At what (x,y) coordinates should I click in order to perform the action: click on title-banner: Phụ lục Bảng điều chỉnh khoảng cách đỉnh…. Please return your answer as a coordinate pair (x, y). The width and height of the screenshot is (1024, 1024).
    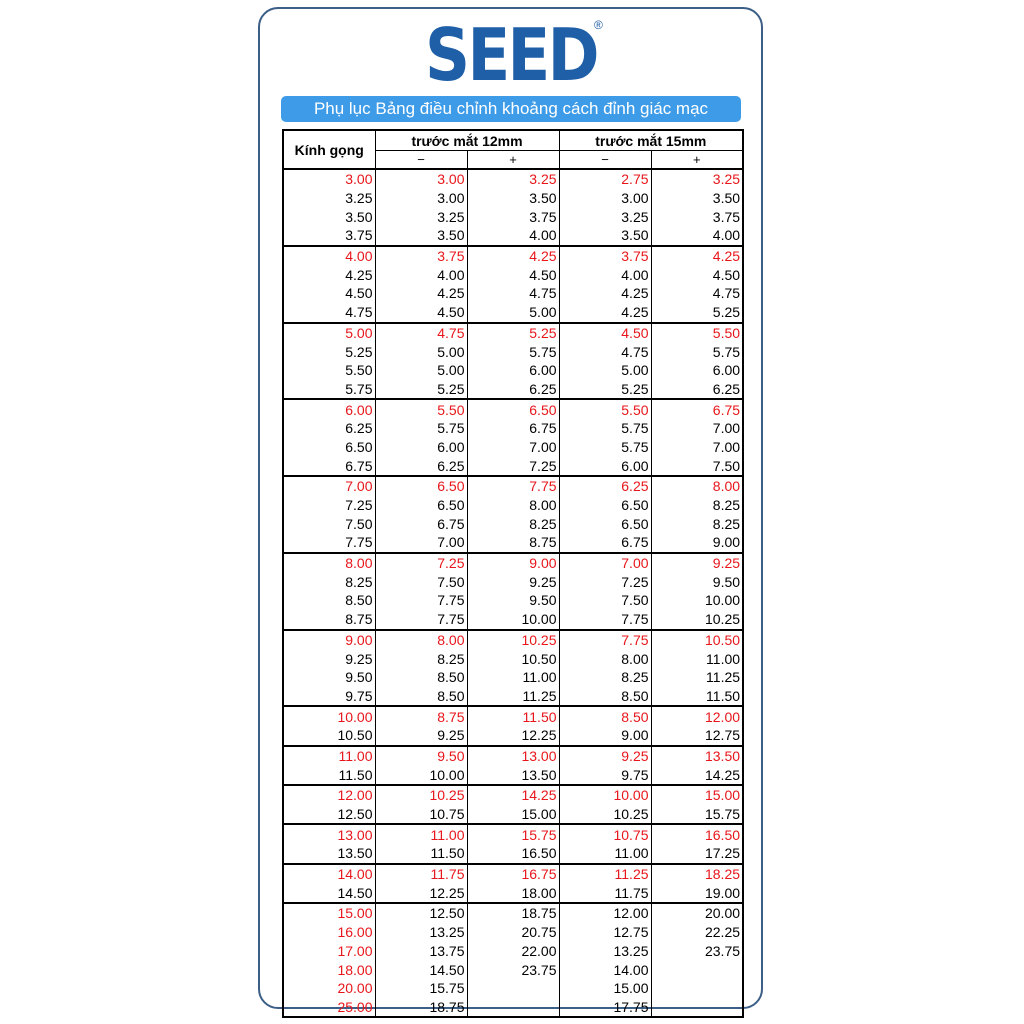
    Looking at the image, I should click on (511, 109).